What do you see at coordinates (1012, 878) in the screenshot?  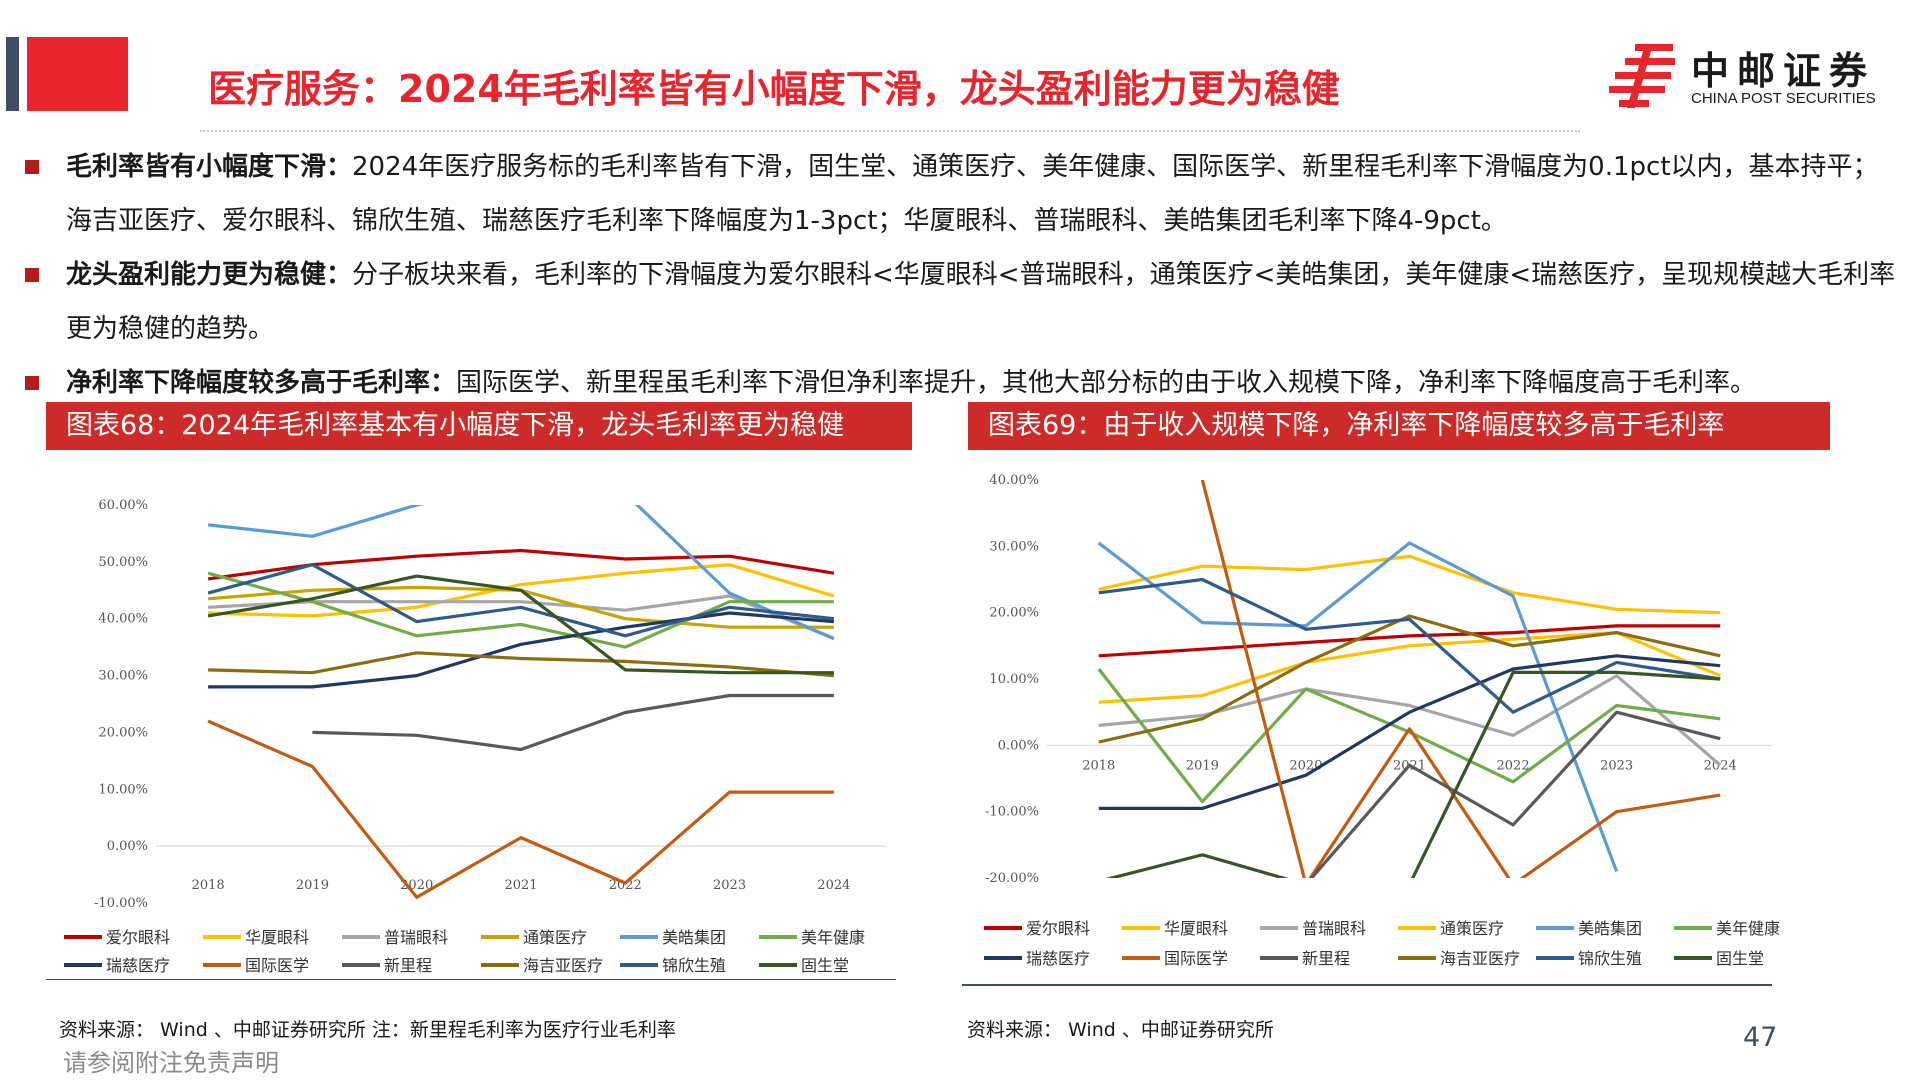 I see `y-tick-label: -20.00%` at bounding box center [1012, 878].